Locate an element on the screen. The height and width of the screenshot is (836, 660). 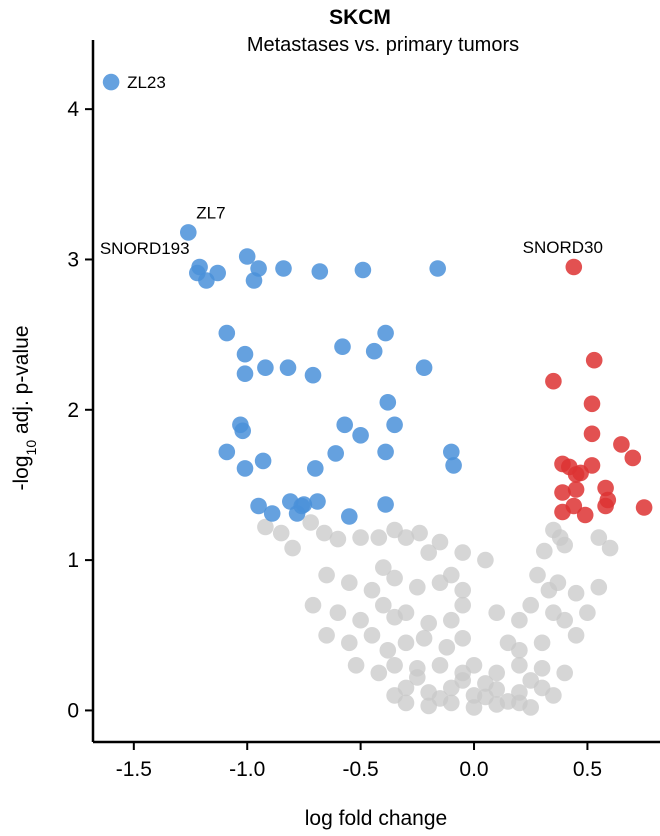
y-tick-label-3: 3 is located at coordinates (73, 259).